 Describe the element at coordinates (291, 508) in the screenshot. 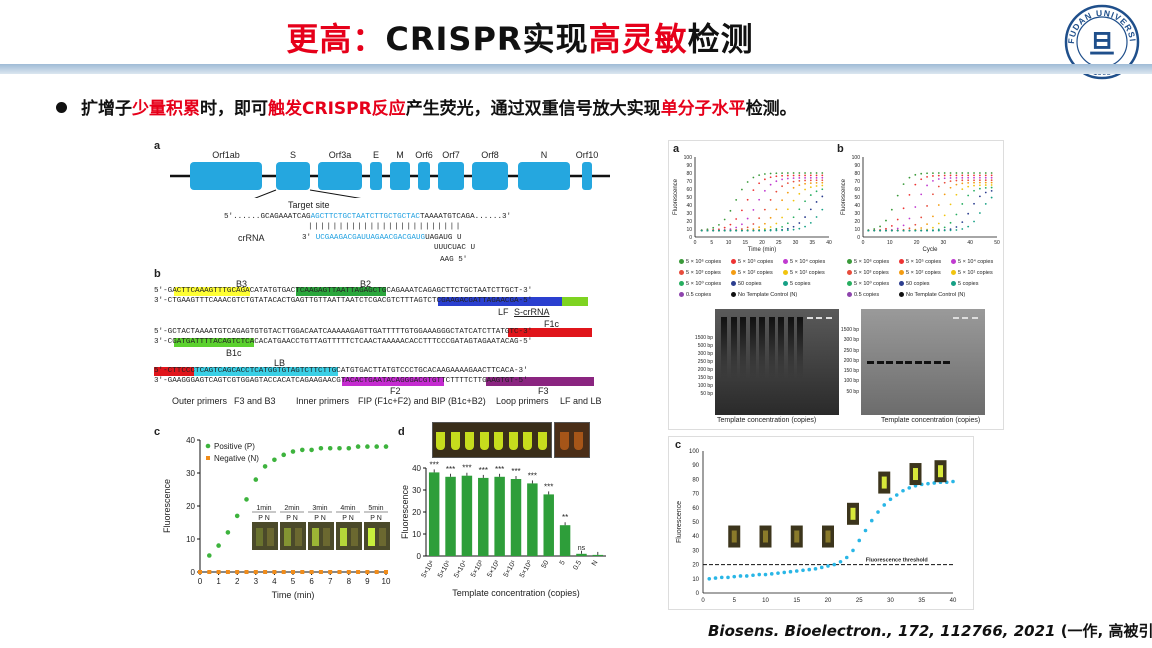

I see `inset-time-label: 2min` at that location.